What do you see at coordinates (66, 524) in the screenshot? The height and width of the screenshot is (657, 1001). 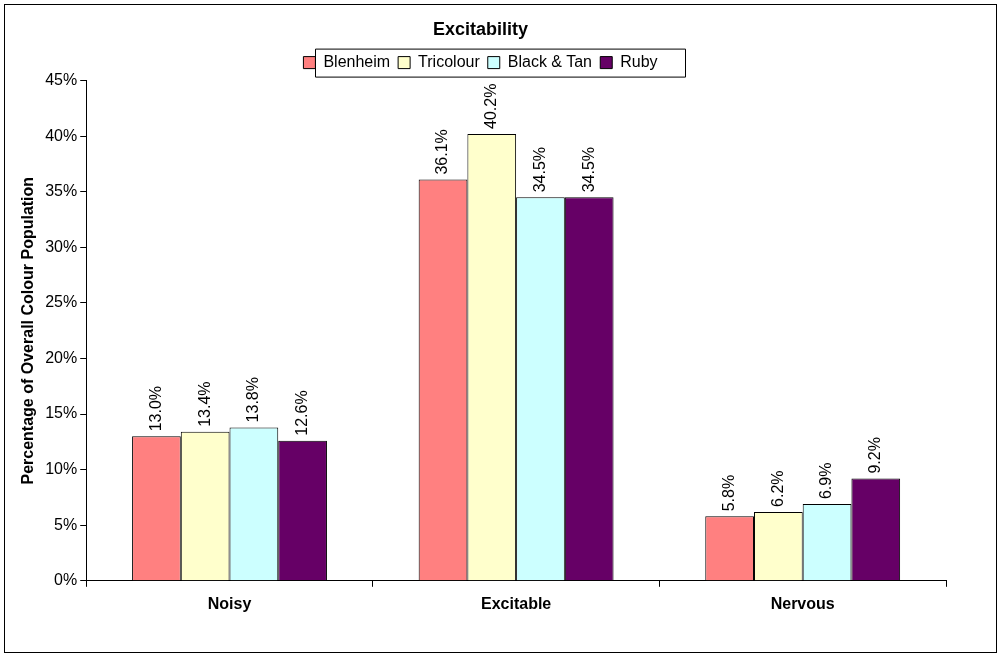 I see `y-tick-label: 5%` at bounding box center [66, 524].